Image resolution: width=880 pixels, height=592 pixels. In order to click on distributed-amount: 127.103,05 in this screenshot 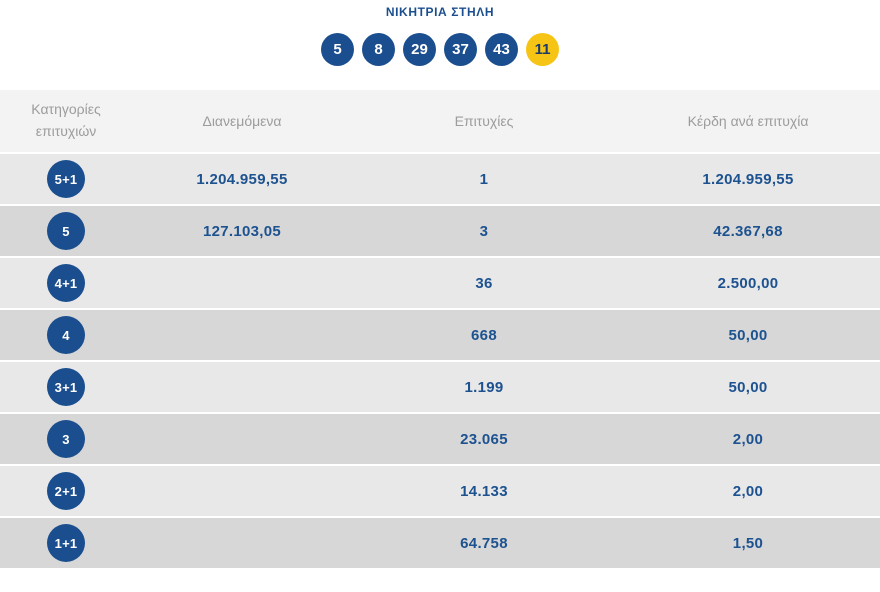, I will do `click(242, 231)`.